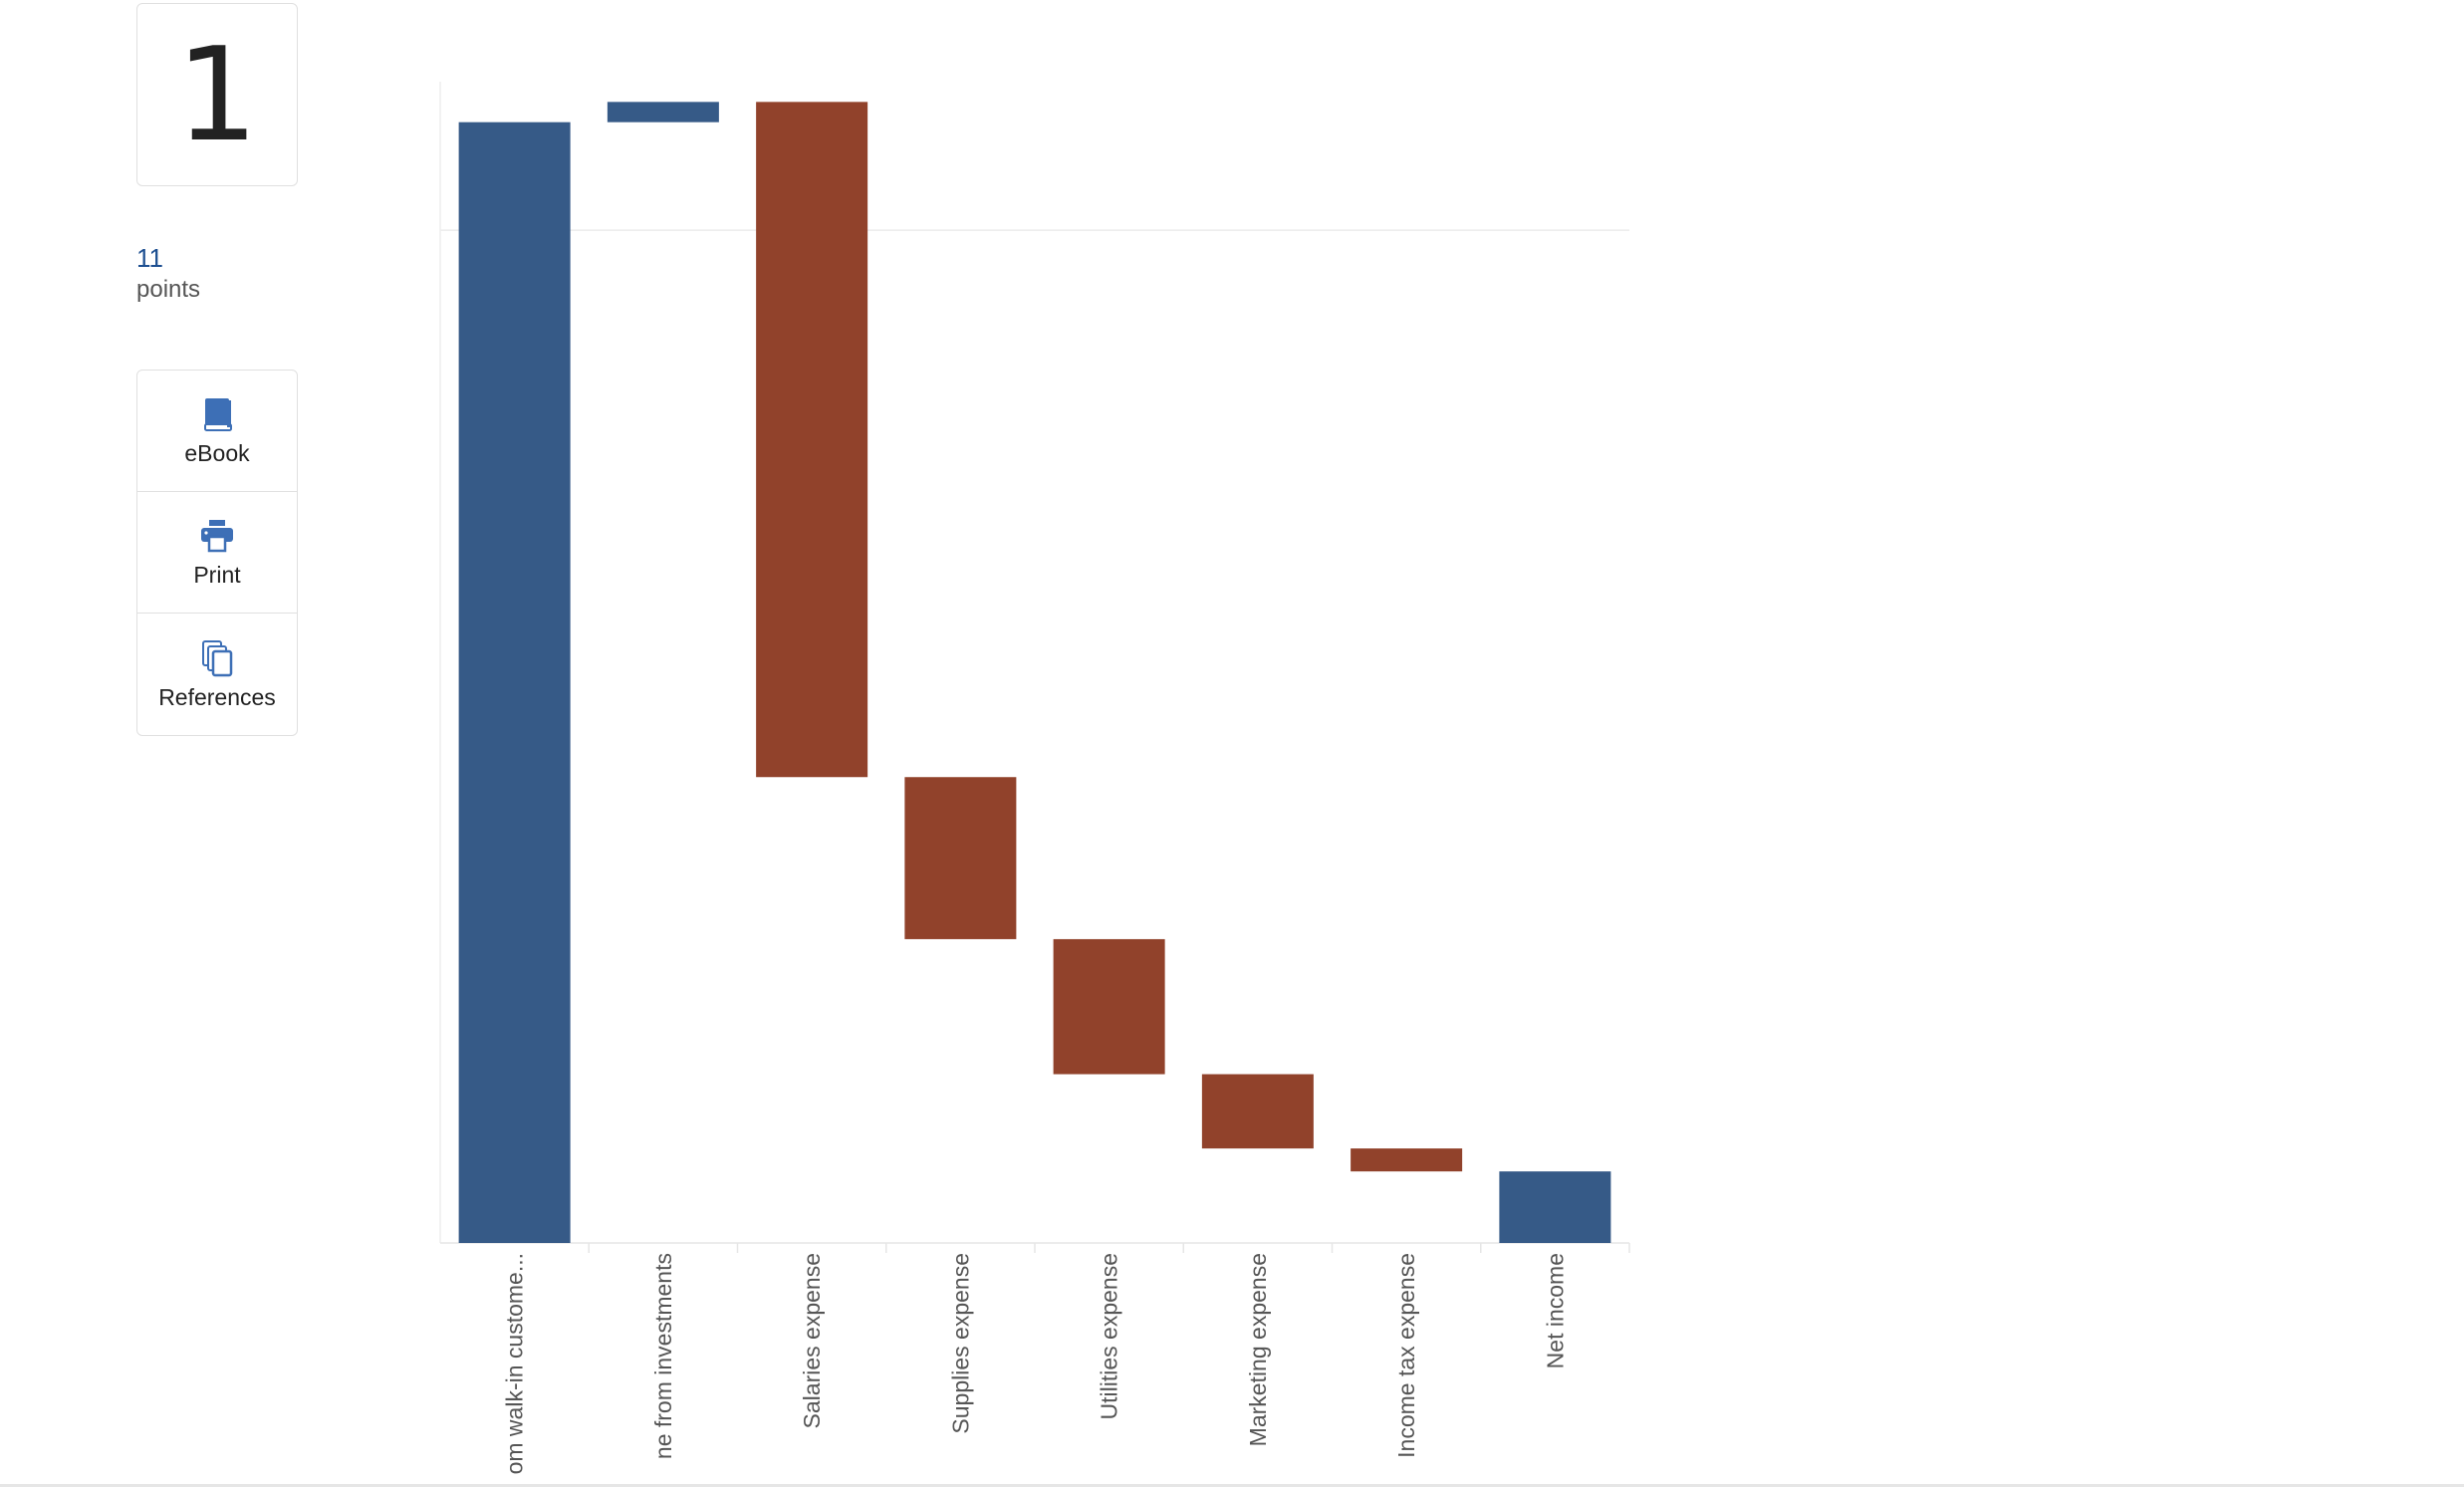  Describe the element at coordinates (168, 290) in the screenshot. I see `points-label: points` at that location.